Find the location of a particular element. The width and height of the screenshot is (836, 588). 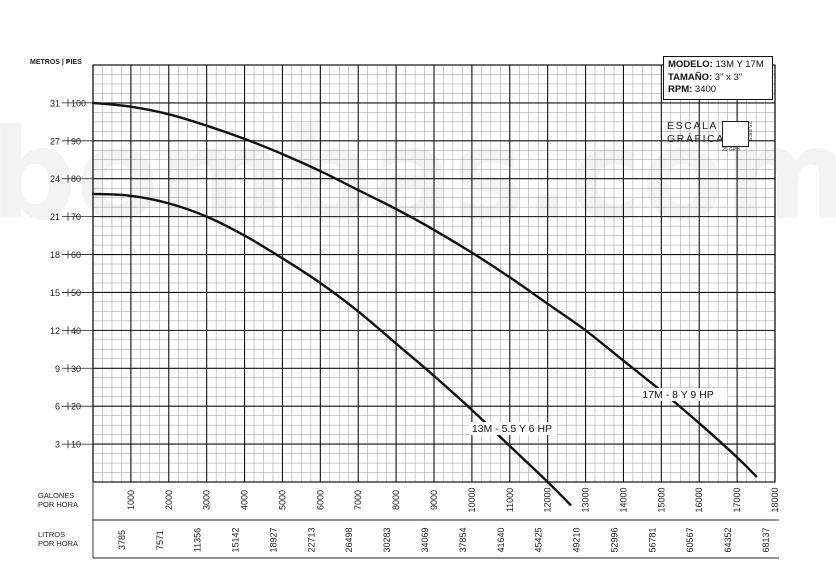

gph-tick-label: 10000 is located at coordinates (472, 499).